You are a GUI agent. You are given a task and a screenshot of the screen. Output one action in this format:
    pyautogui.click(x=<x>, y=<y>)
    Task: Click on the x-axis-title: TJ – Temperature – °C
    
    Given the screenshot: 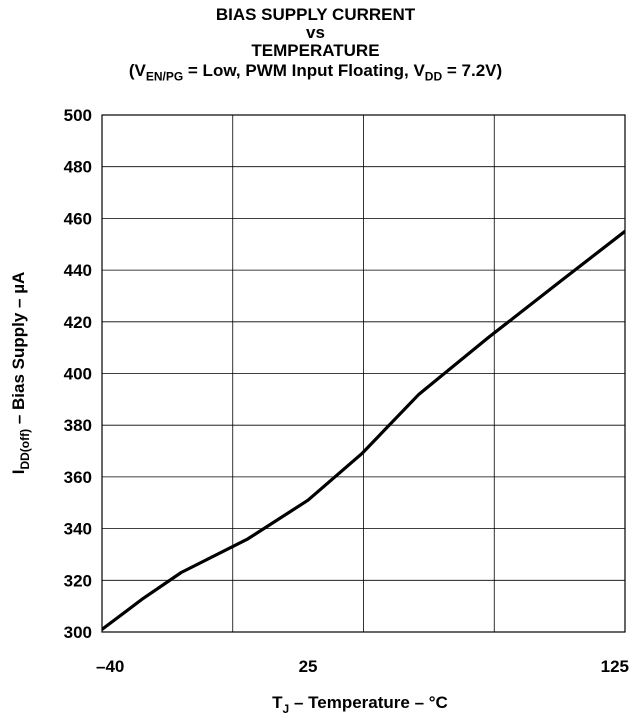 What is the action you would take?
    pyautogui.click(x=360, y=704)
    